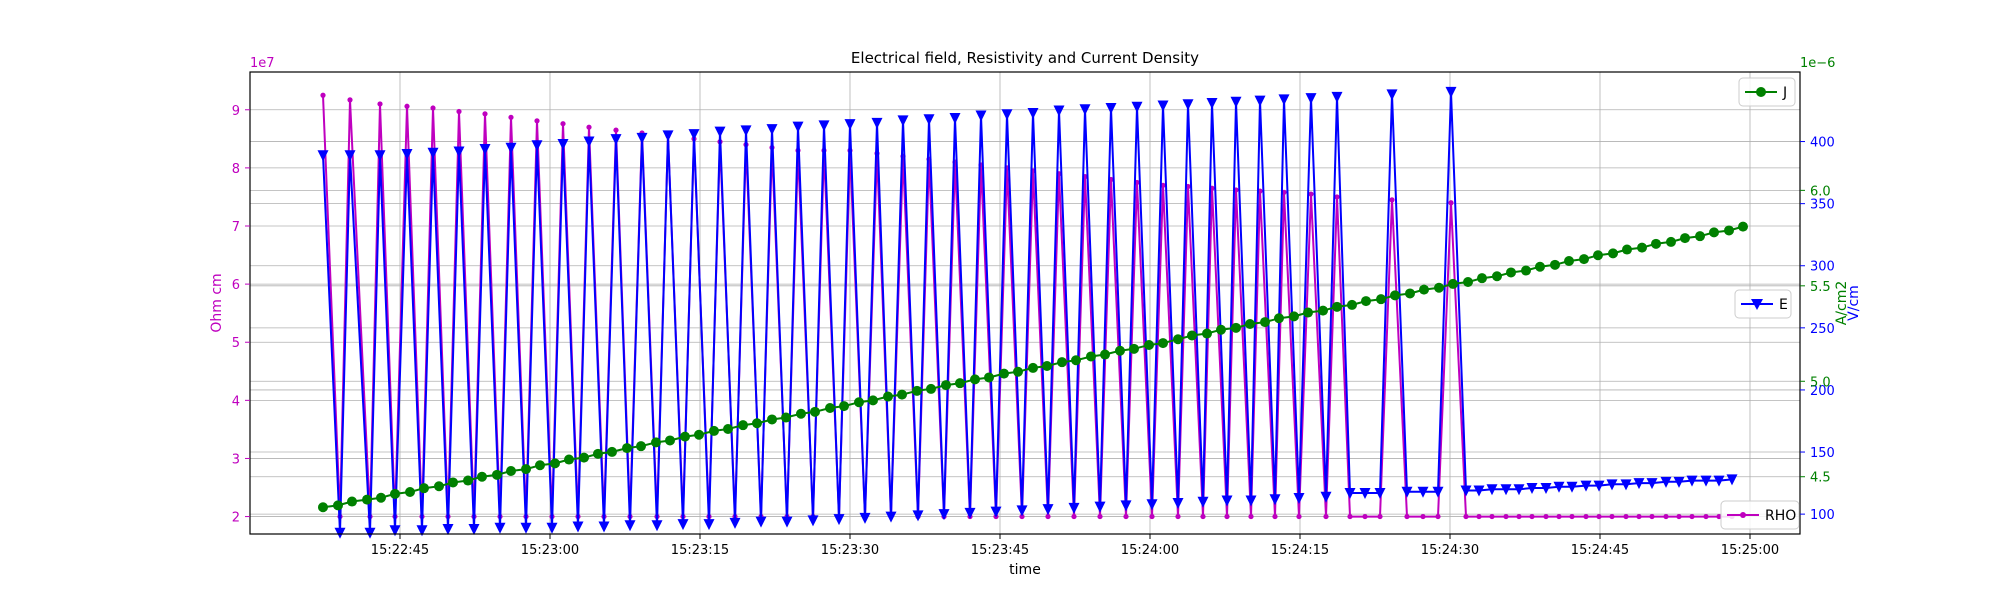  Describe the element at coordinates (236, 459) in the screenshot. I see `rho-tick-label: 3` at that location.